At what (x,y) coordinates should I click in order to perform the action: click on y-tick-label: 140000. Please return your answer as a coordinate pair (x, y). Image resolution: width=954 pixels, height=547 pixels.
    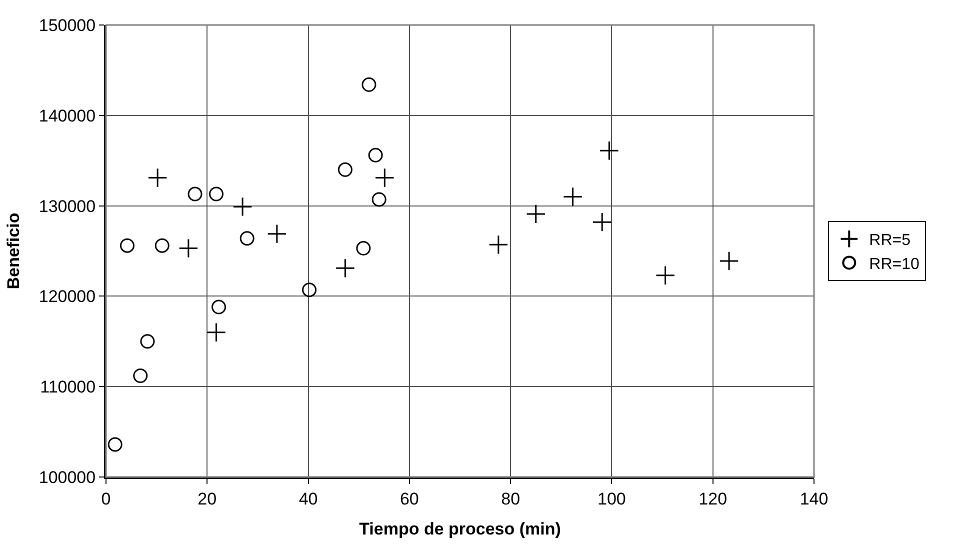
    Looking at the image, I should click on (67, 116).